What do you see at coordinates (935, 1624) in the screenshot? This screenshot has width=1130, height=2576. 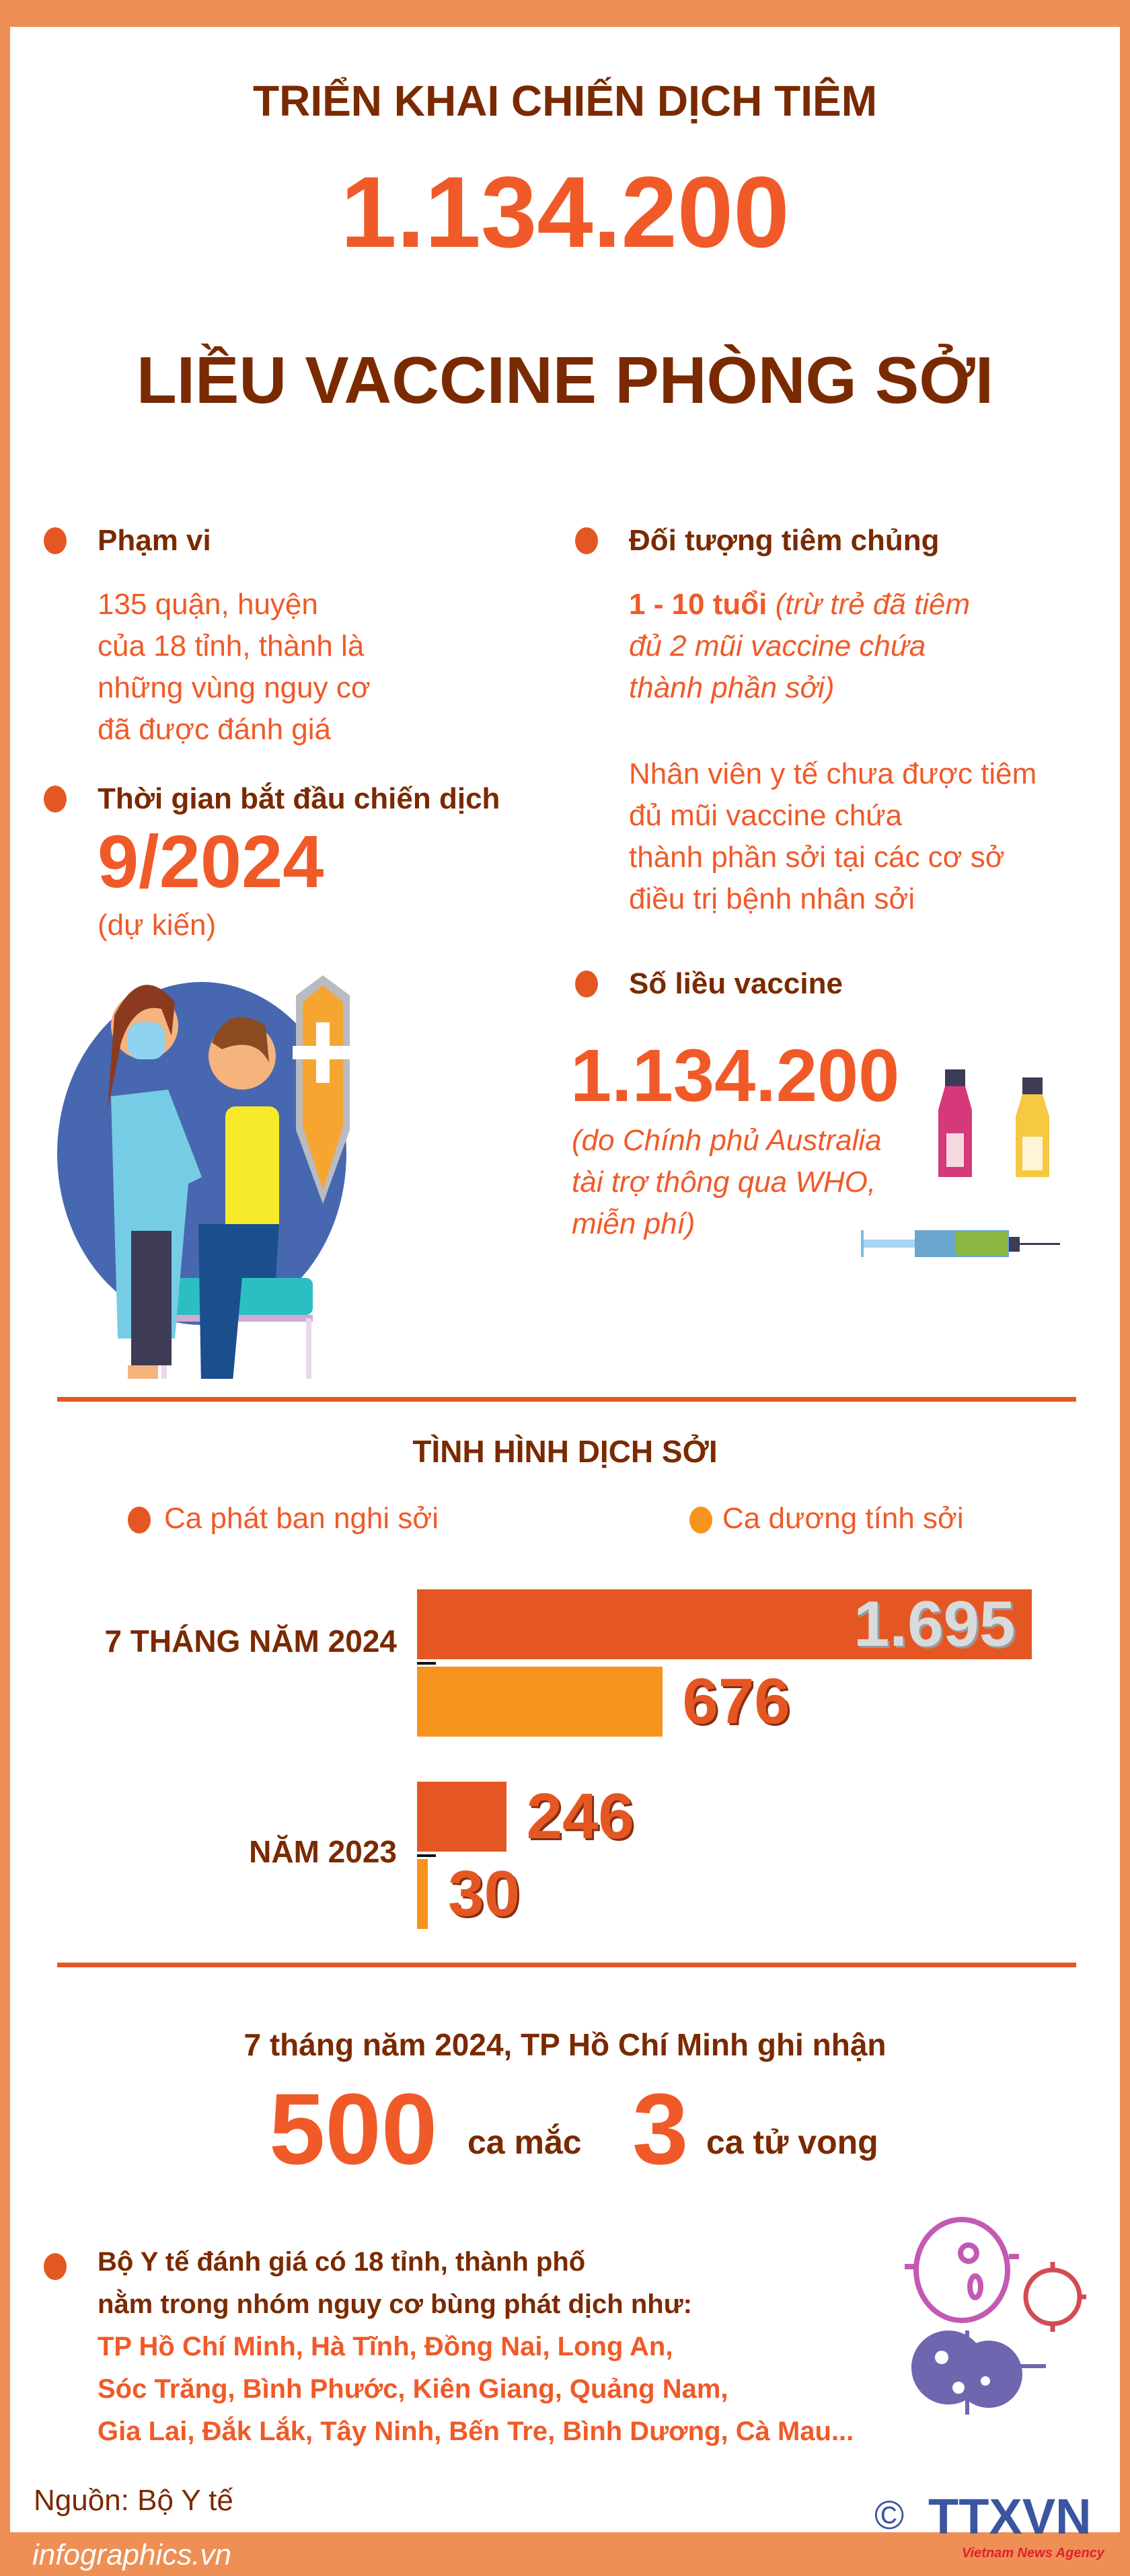 I see `bar-value-label: 1.695` at bounding box center [935, 1624].